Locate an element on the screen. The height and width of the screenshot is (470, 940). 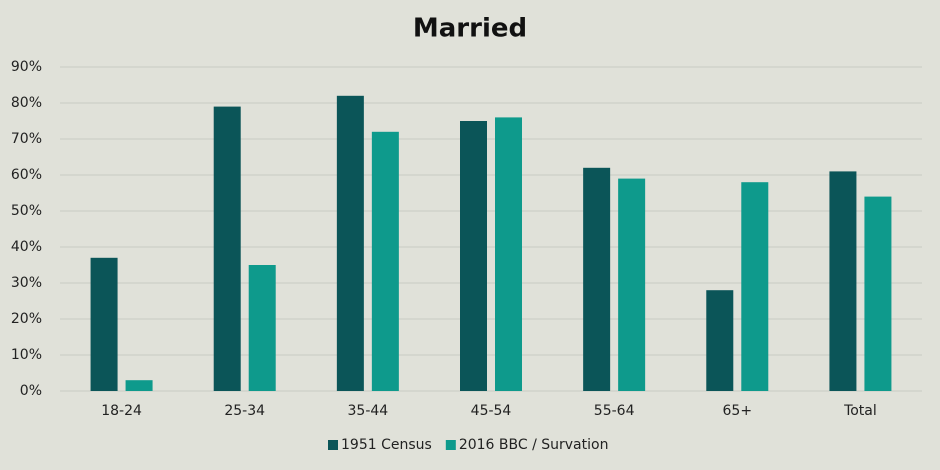
y-tick-label: 40% is located at coordinates (26, 247).